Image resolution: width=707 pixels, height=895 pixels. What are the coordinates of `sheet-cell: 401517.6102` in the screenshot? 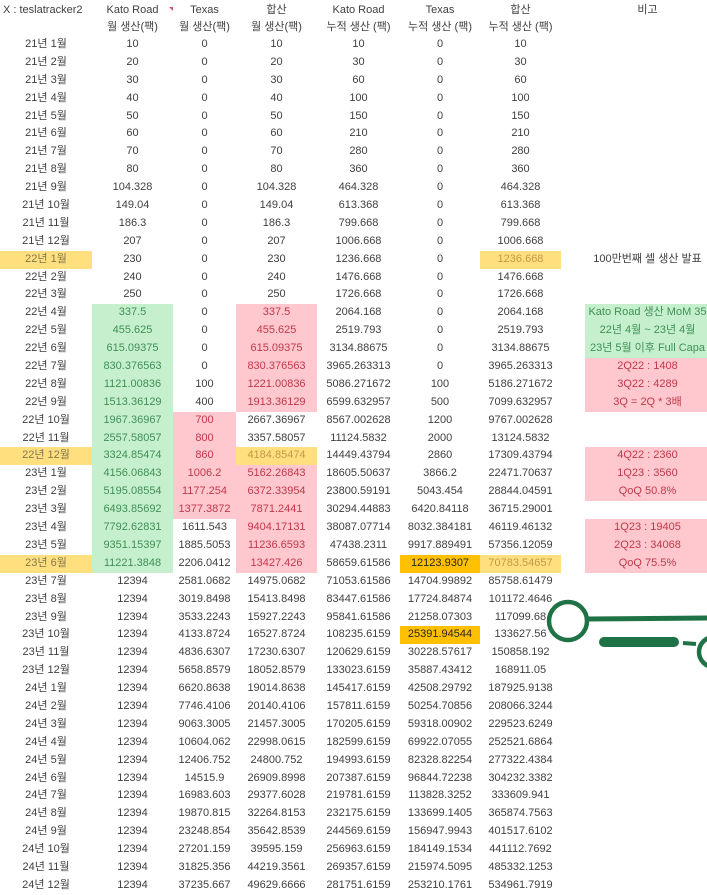 It's located at (520, 831).